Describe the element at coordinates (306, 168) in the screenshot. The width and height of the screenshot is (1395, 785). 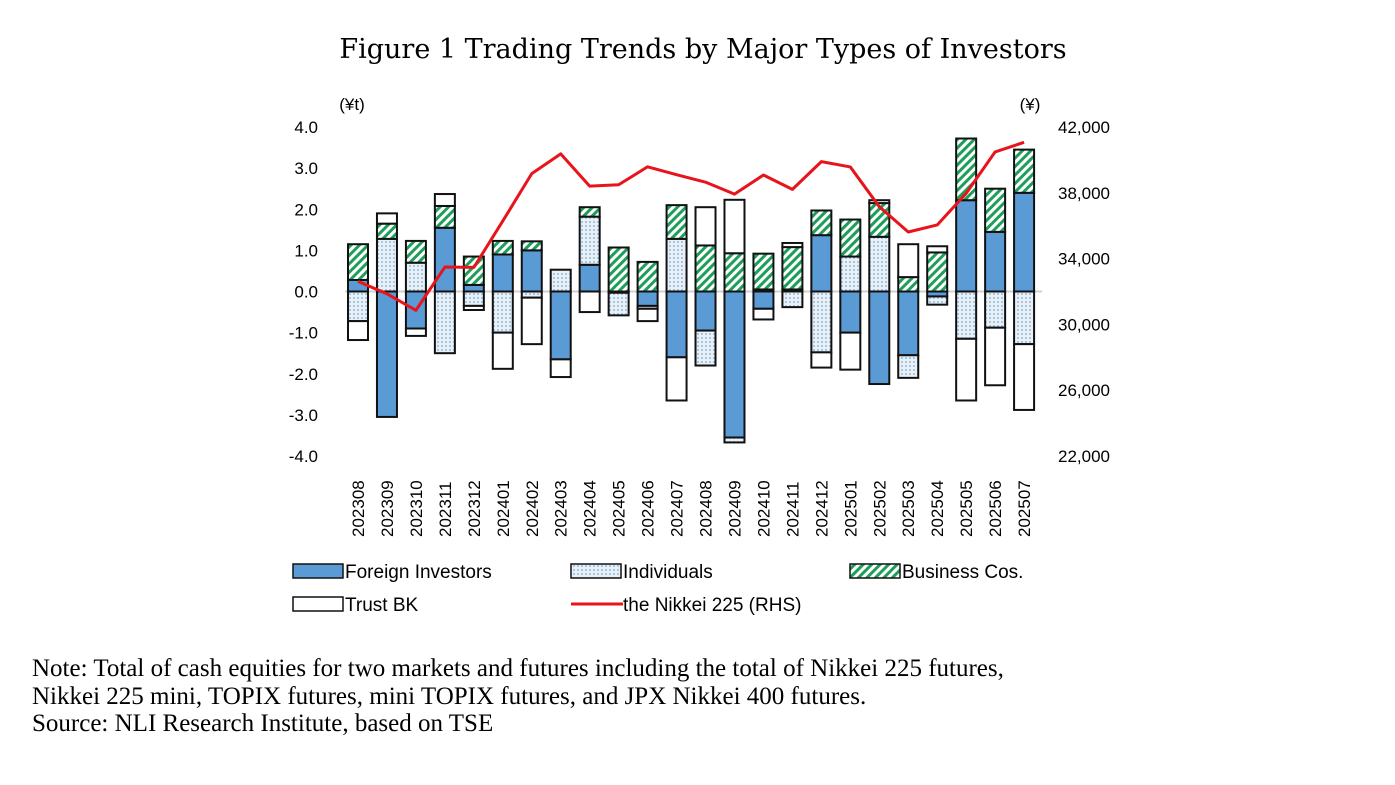
I see `y-tick-label: 3.0` at that location.